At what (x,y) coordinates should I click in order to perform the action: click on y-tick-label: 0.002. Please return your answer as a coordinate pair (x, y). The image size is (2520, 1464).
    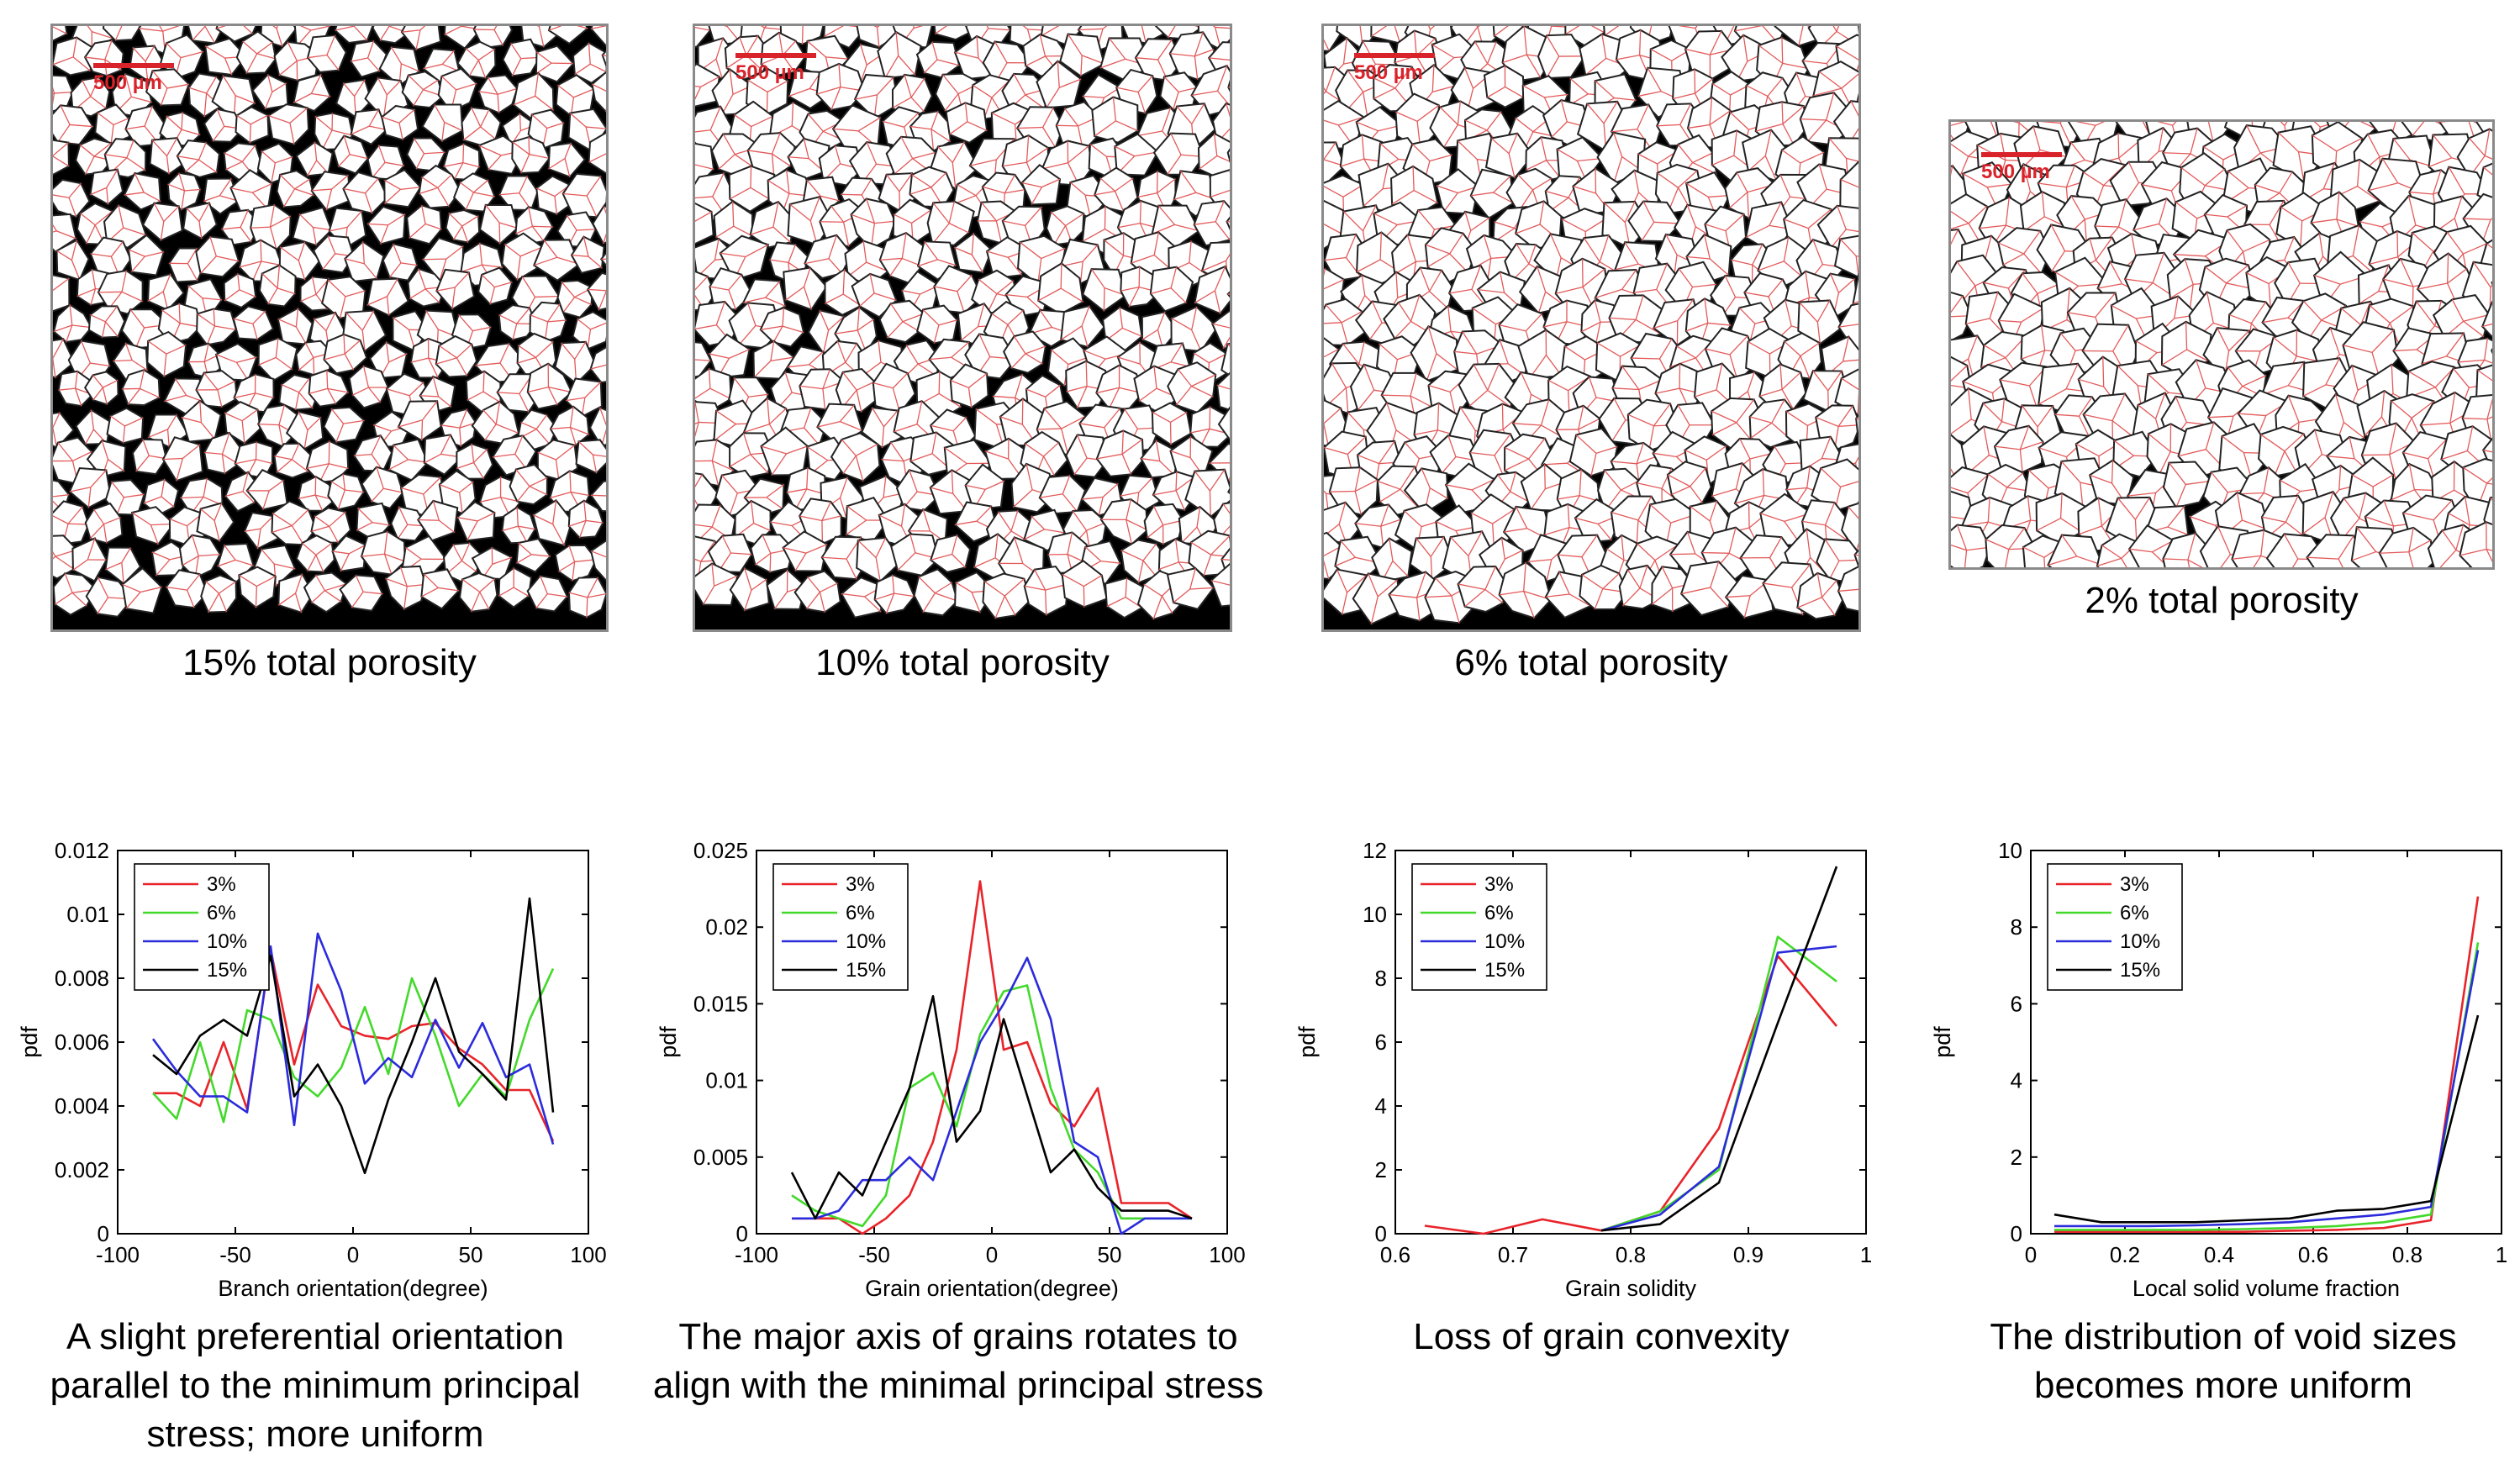
    Looking at the image, I should click on (82, 1169).